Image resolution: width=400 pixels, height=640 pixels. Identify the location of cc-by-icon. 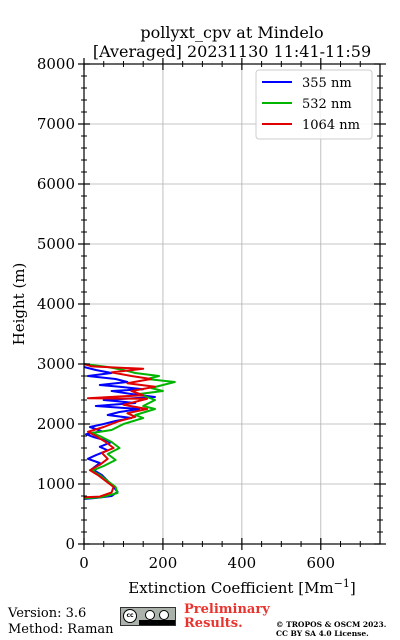
(150, 615).